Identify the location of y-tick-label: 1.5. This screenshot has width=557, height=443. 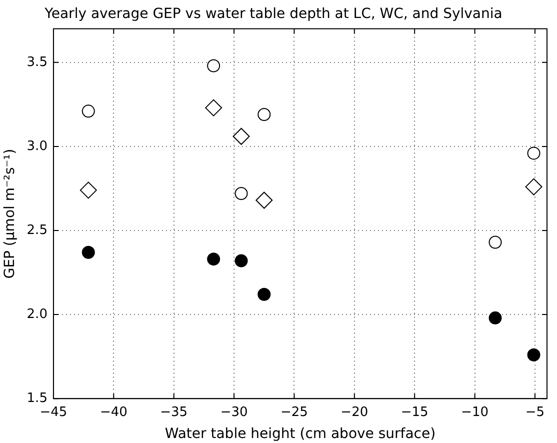
(37, 398).